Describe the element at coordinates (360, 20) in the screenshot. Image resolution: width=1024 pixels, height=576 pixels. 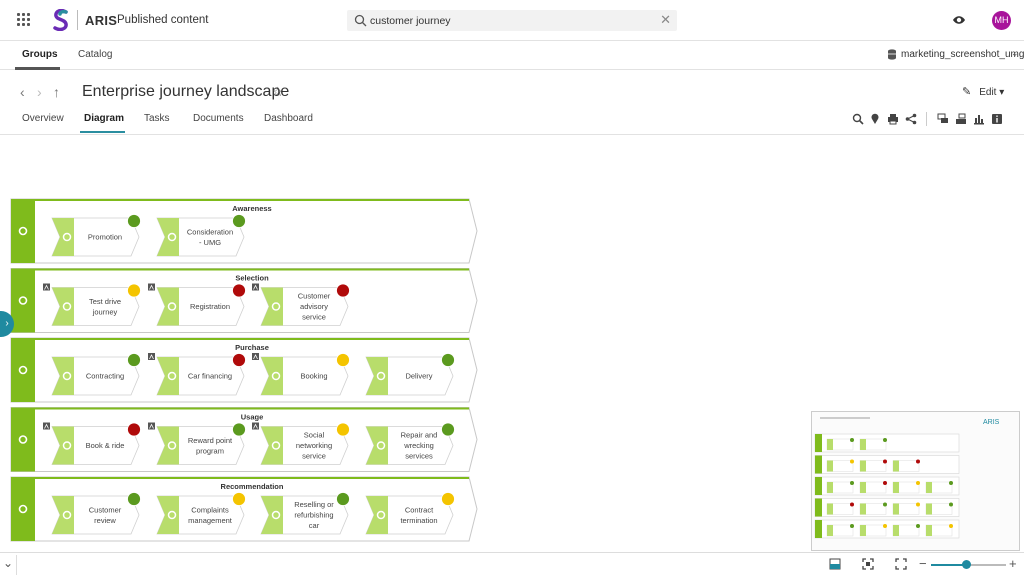
I see `search-icon` at that location.